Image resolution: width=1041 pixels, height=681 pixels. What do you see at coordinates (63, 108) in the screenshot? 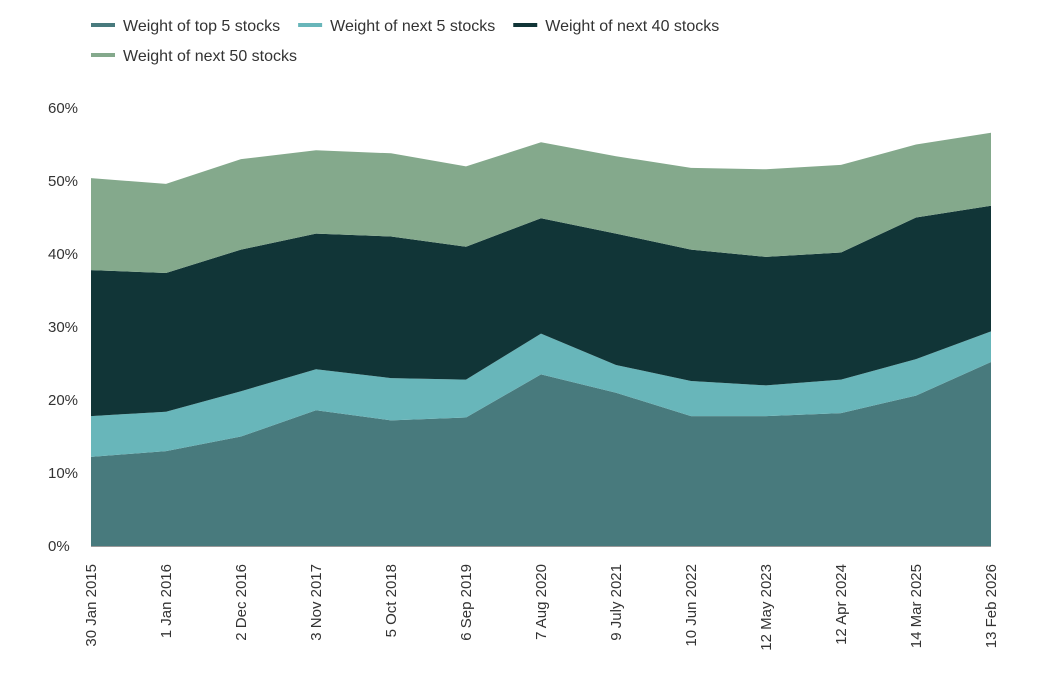
I see `y-tick-label: 60%` at bounding box center [63, 108].